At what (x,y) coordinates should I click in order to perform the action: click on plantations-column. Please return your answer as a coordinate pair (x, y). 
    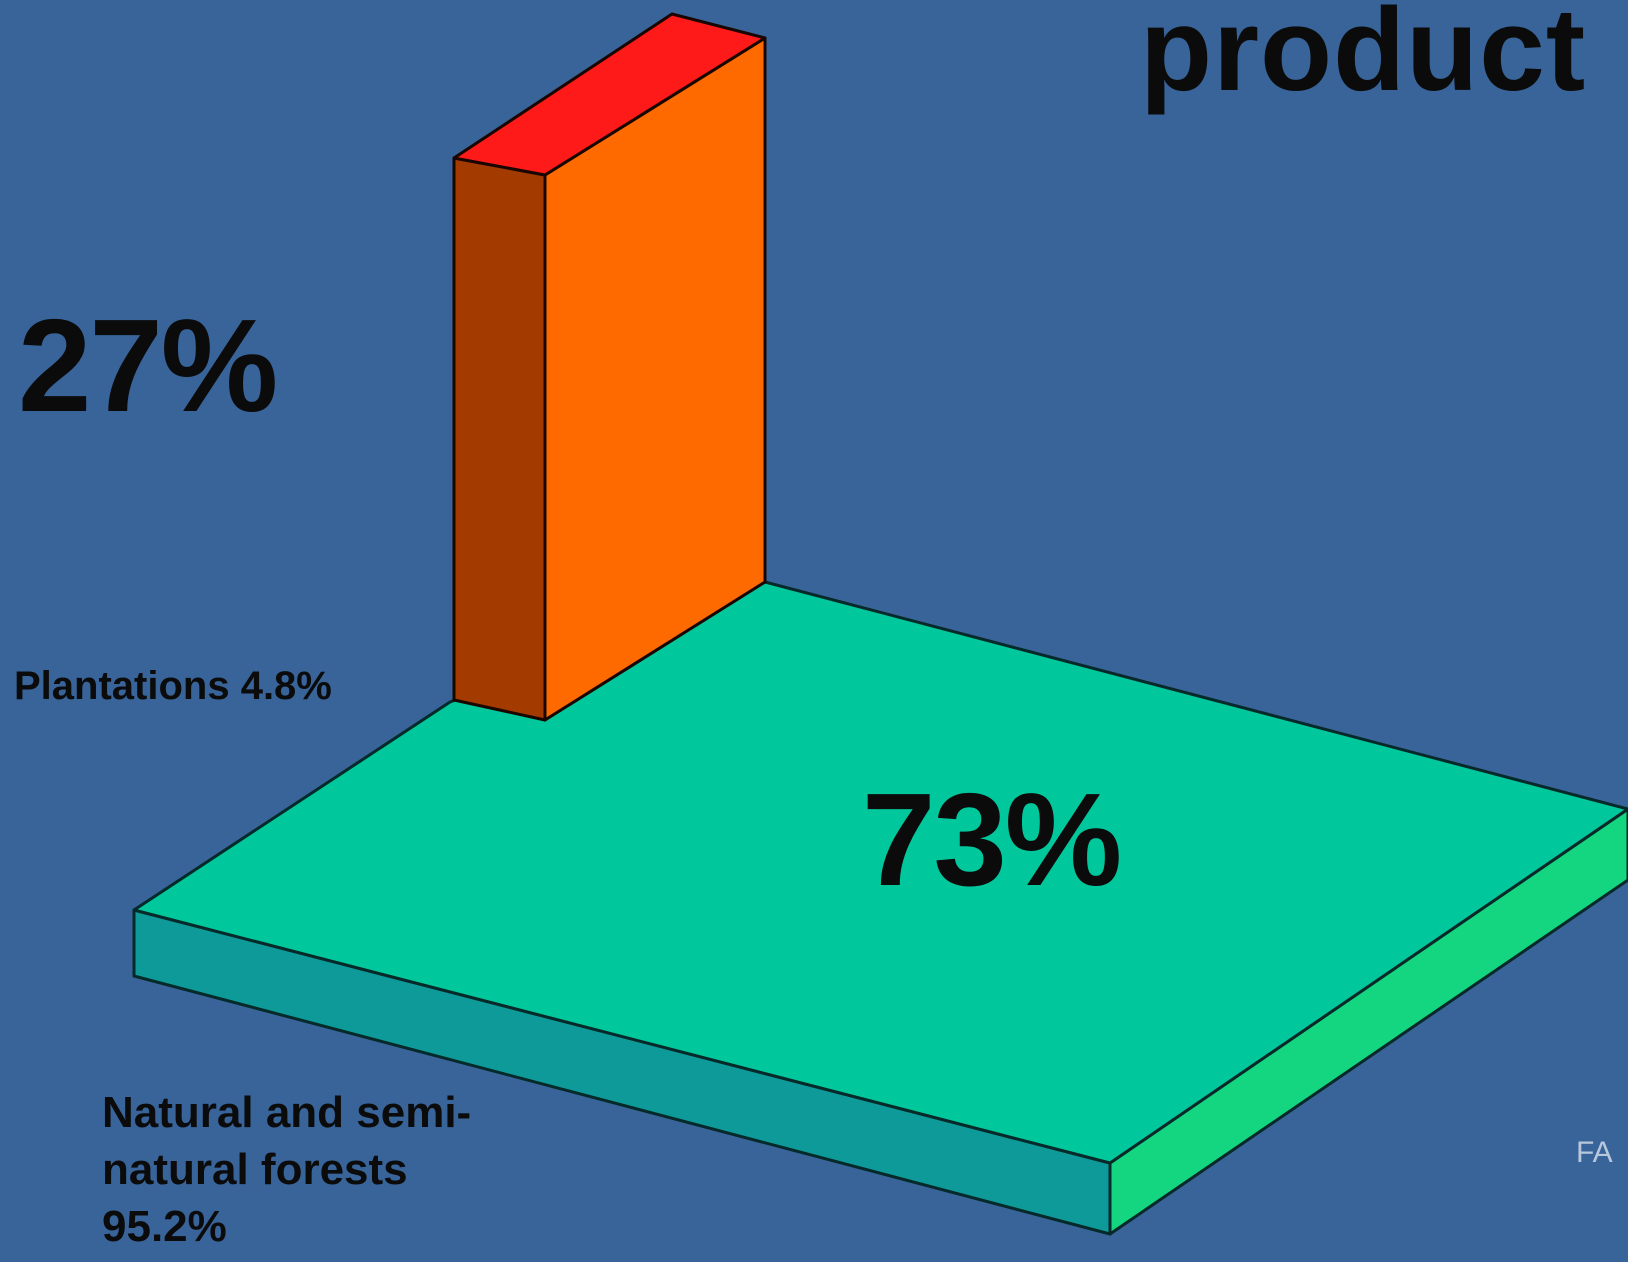
    Looking at the image, I should click on (609, 367).